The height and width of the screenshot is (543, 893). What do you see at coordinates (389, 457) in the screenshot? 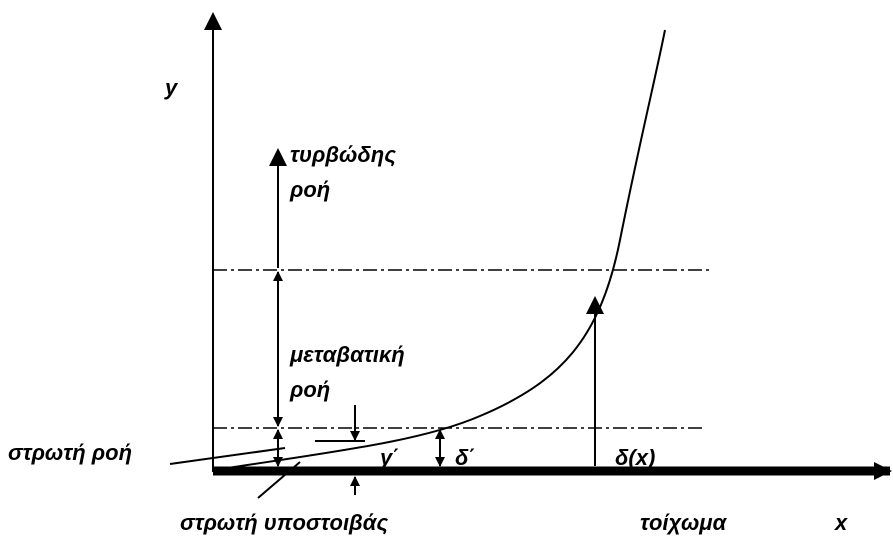
I see `y-prime-label: y΄` at bounding box center [389, 457].